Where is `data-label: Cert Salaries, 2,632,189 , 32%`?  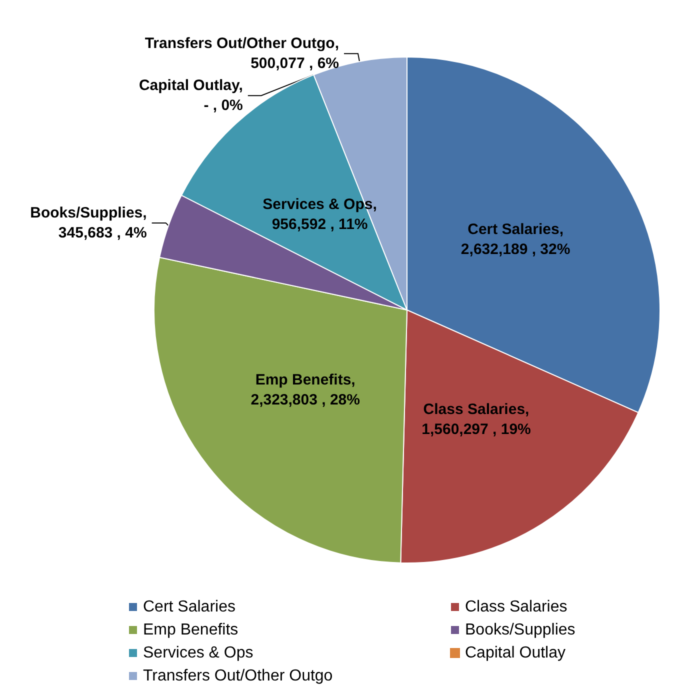
data-label: Cert Salaries, 2,632,189 , 32% is located at coordinates (515, 239).